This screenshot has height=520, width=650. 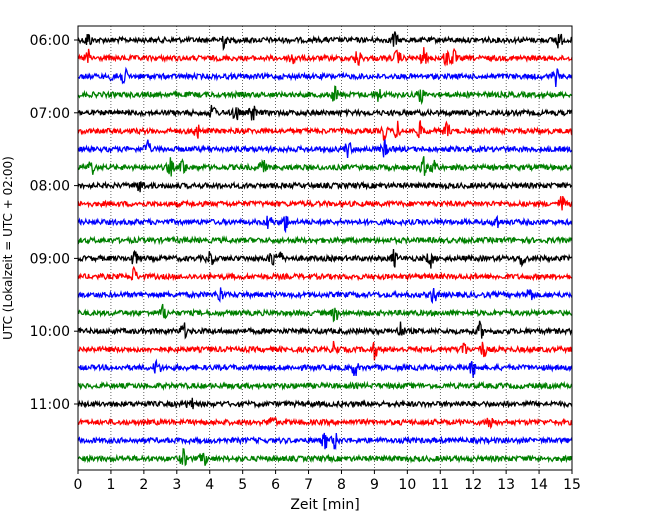 I want to click on x-tick-label: 3, so click(x=176, y=485).